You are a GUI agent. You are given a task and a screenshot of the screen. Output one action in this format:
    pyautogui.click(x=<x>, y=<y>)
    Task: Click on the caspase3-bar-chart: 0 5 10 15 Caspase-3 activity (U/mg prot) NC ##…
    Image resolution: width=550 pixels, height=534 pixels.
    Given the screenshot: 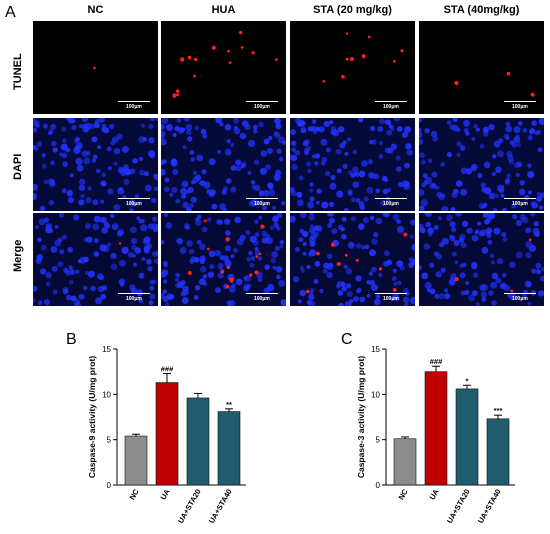 What is the action you would take?
    pyautogui.click(x=435, y=435)
    